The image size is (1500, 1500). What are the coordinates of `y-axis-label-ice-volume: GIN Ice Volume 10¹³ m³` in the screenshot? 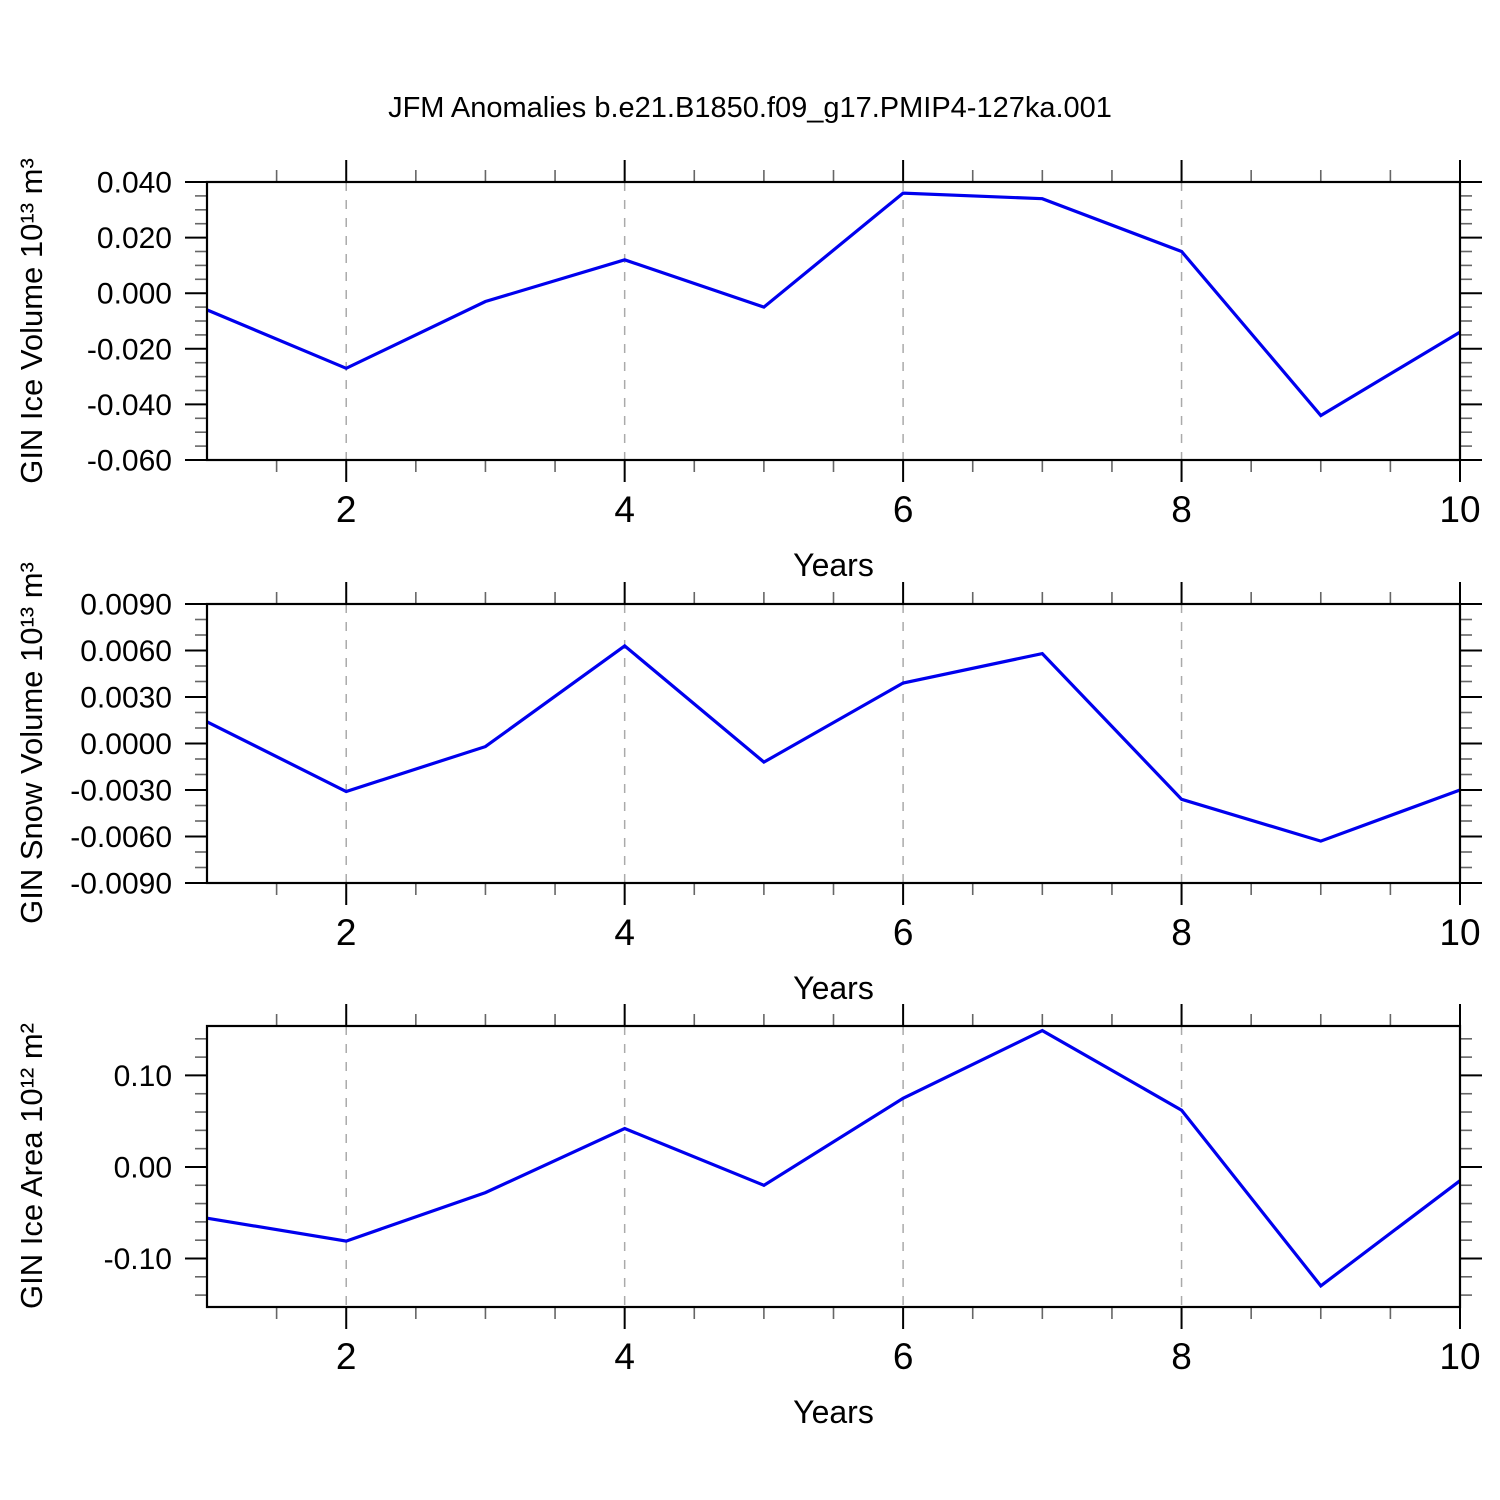 It's located at (31, 321).